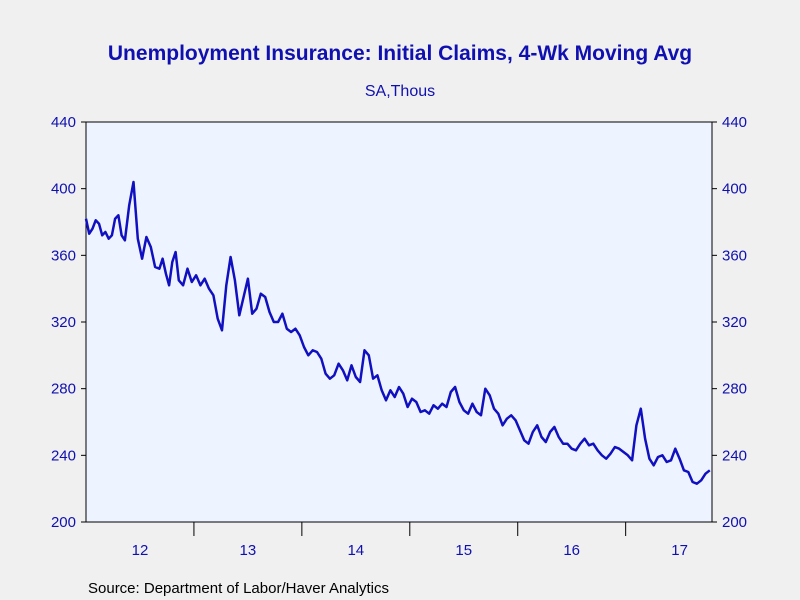  I want to click on y-tick-label-left: 200, so click(63, 522).